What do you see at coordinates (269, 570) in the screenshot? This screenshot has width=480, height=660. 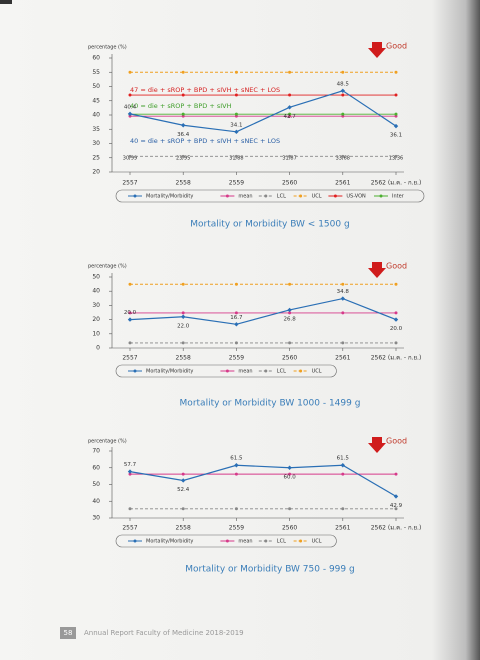 I see `caption: Mortality or Morbidity BW 750 - 999 g` at bounding box center [269, 570].